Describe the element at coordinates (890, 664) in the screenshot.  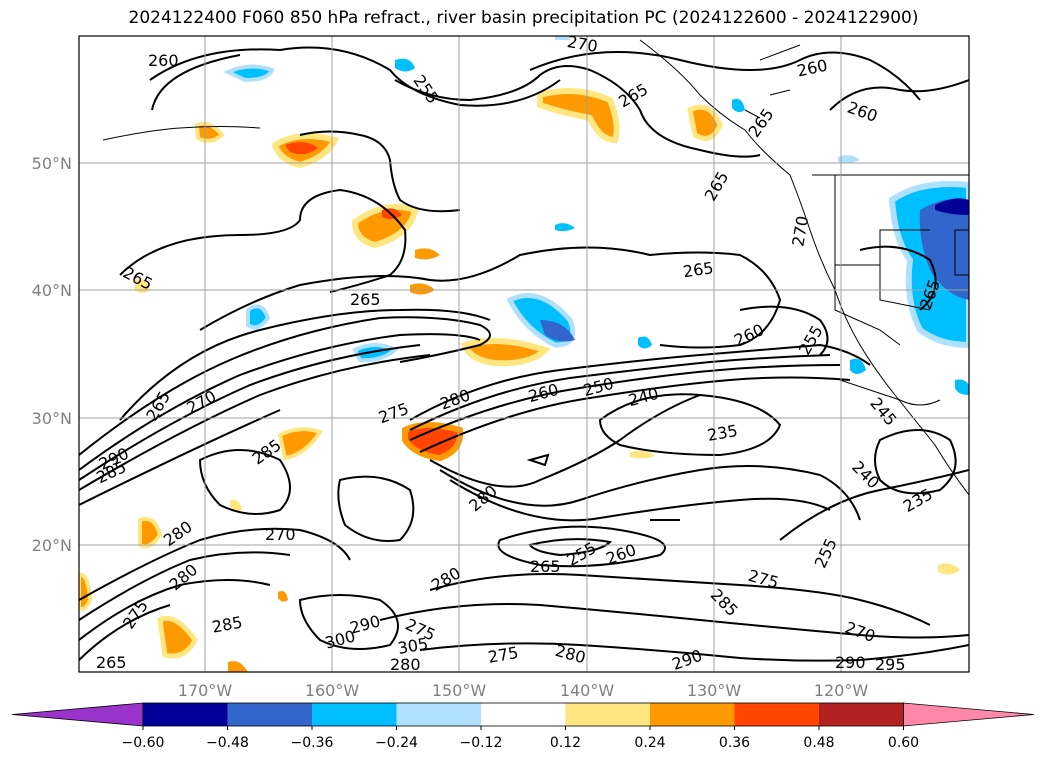
I see `contour-label: 295` at that location.